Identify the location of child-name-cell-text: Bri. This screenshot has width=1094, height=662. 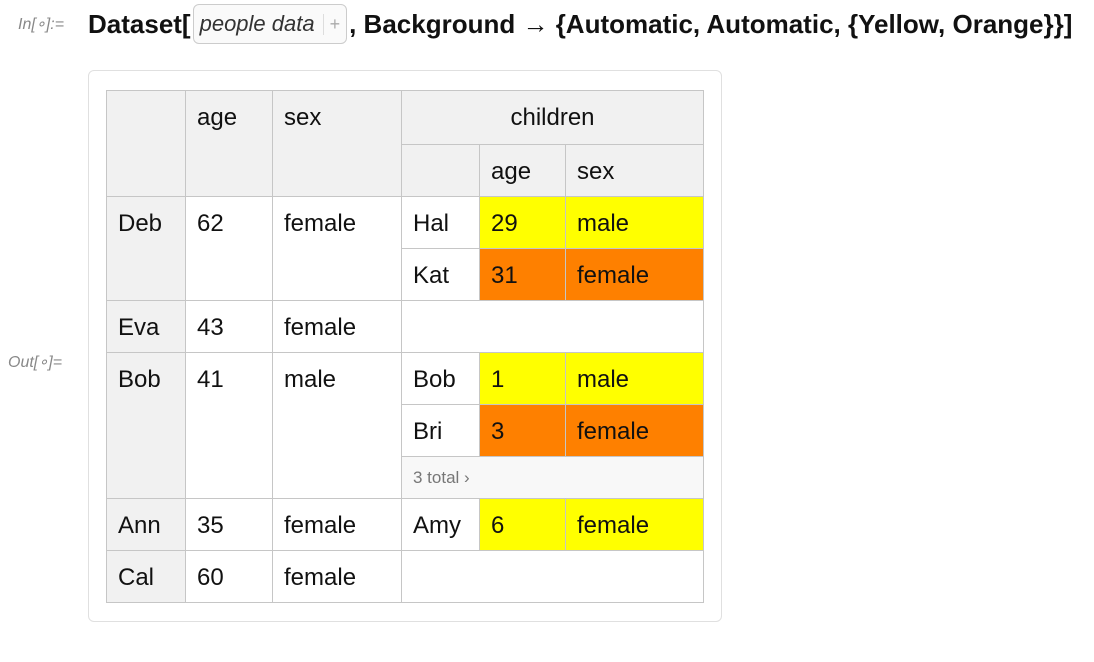
(428, 431).